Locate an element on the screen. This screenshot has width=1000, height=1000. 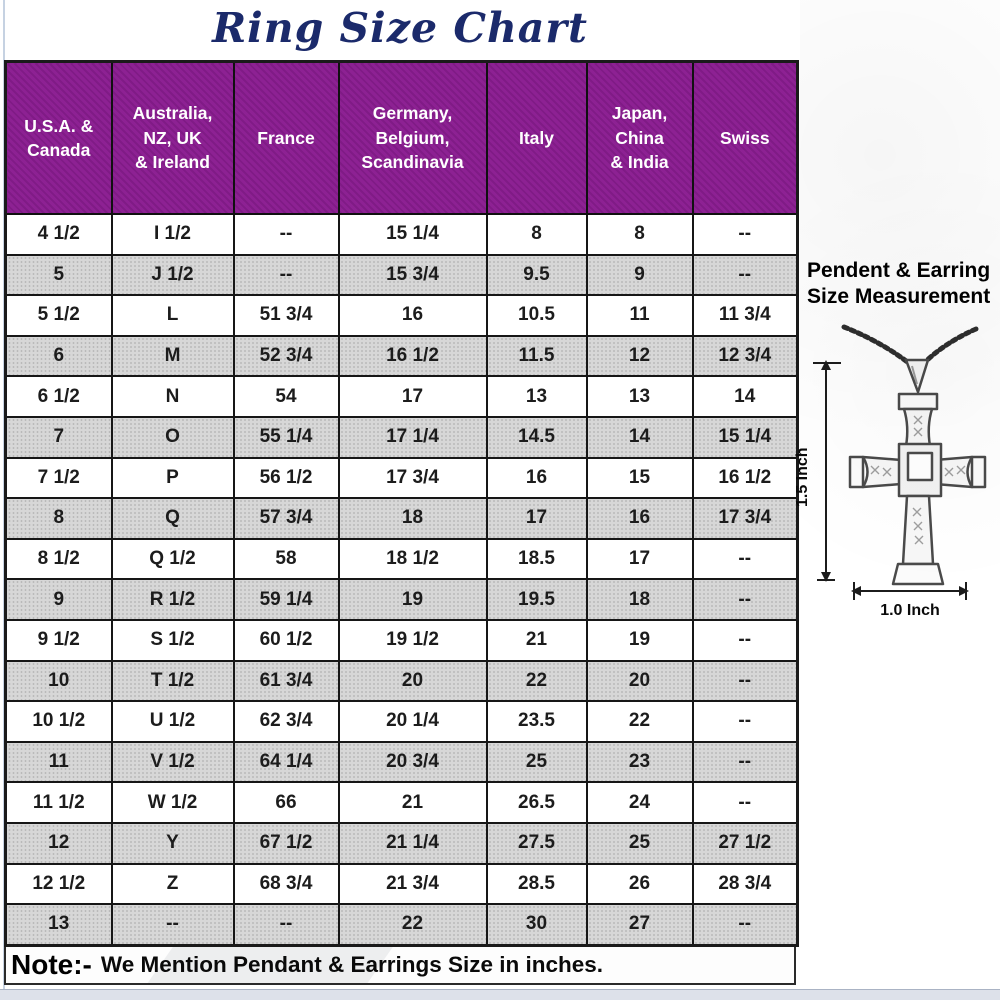
table-cell: 64 1/4 is located at coordinates (286, 762).